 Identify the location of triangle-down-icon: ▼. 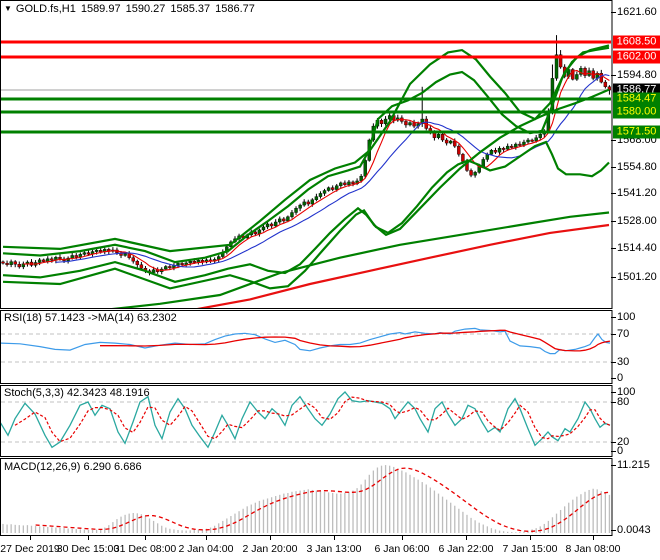
(8, 8).